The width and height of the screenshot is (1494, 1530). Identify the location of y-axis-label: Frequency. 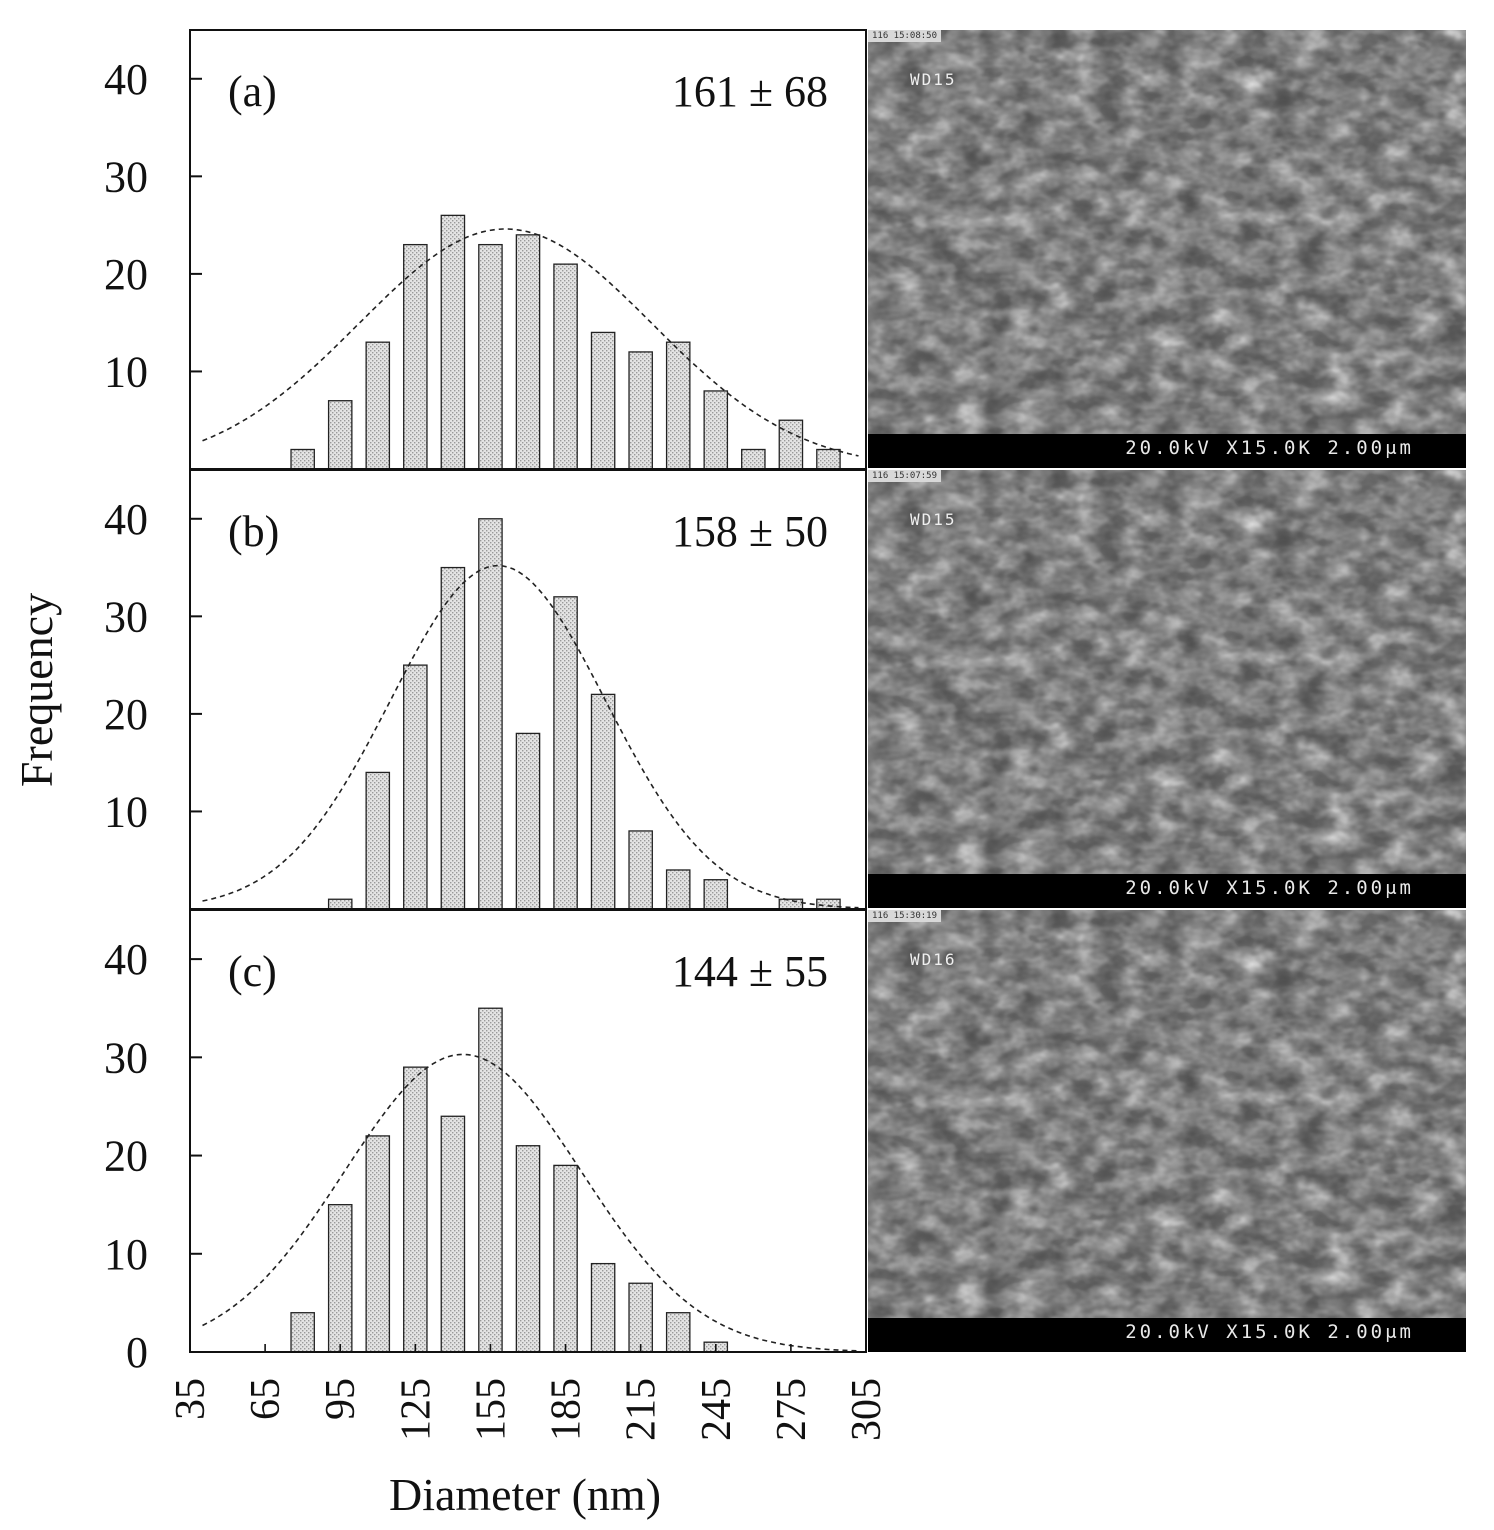
(36, 690).